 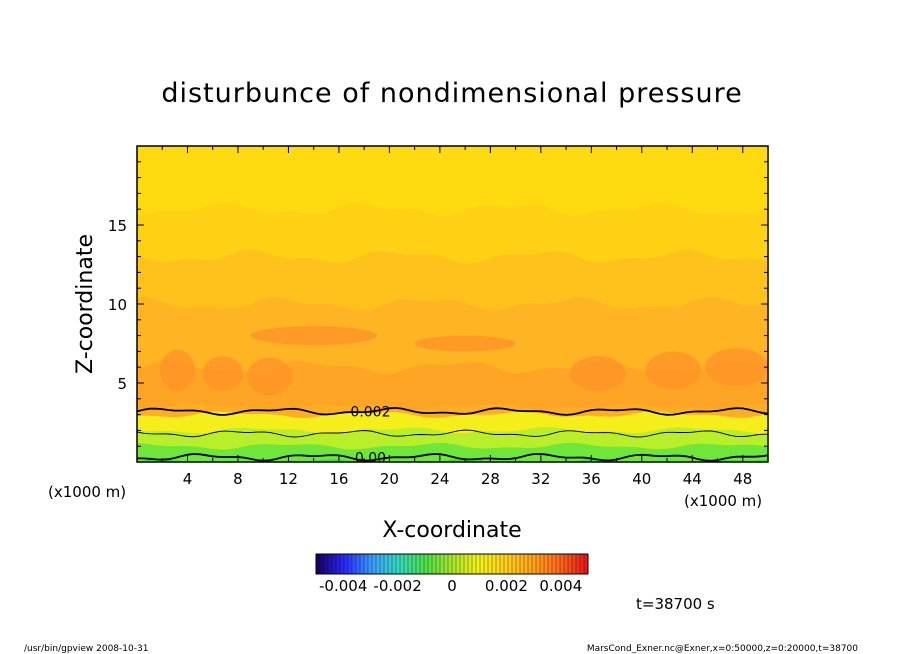 What do you see at coordinates (370, 412) in the screenshot?
I see `contour-label-0: 0.002` at bounding box center [370, 412].